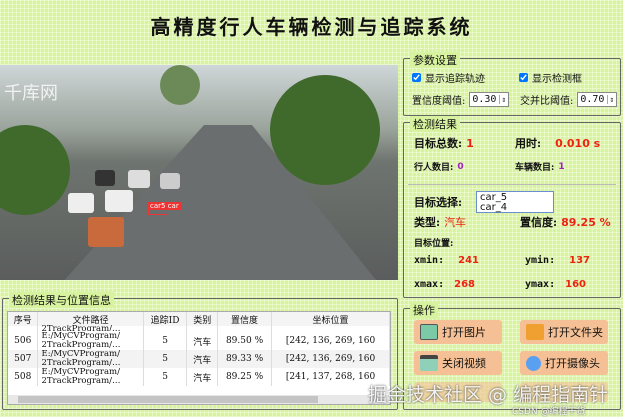 The width and height of the screenshot is (623, 417). Describe the element at coordinates (61, 300) in the screenshot. I see `group-title: 检测结果与位置信息` at that location.